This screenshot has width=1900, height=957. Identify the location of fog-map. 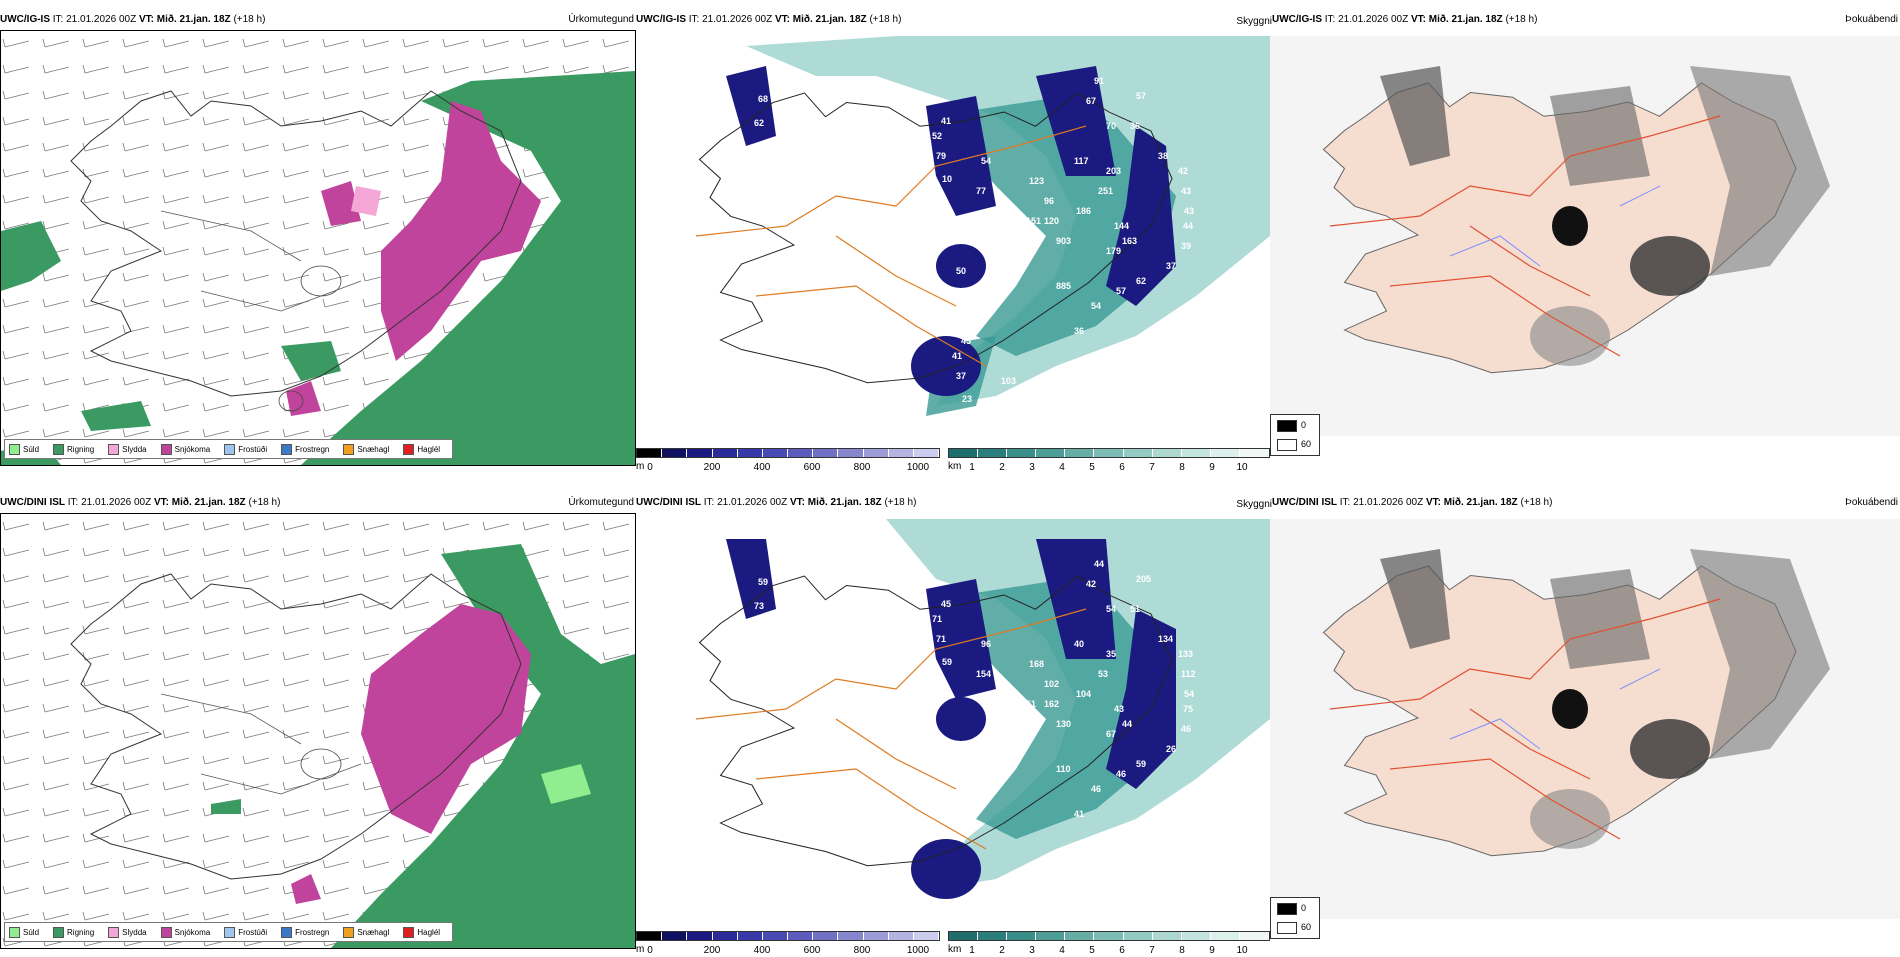
(1585, 719).